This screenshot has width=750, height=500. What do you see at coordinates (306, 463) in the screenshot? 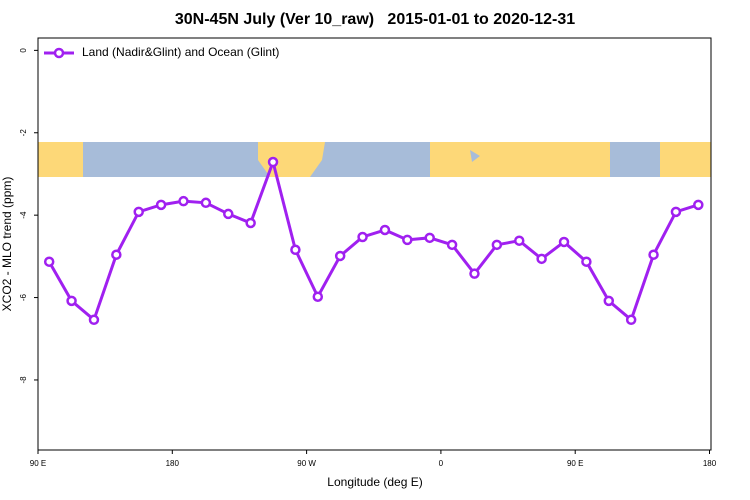
I see `x-tick-label: 90 W` at bounding box center [306, 463].